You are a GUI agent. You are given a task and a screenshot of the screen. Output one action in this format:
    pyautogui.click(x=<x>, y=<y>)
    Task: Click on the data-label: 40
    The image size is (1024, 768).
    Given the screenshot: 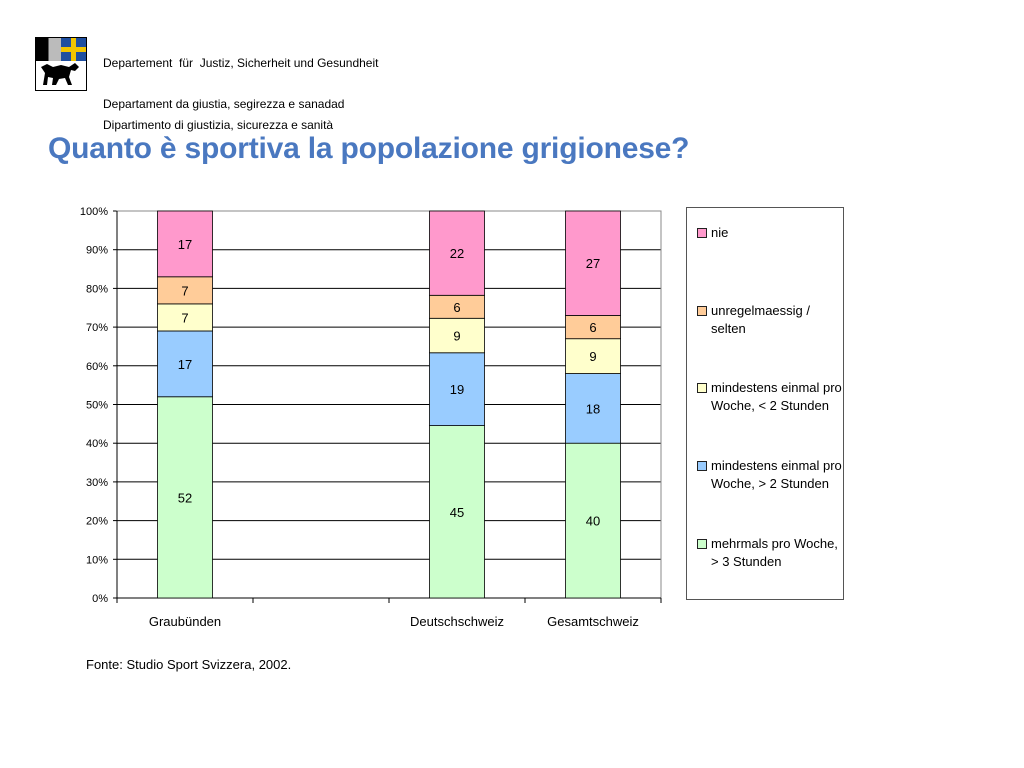 What is the action you would take?
    pyautogui.click(x=593, y=521)
    